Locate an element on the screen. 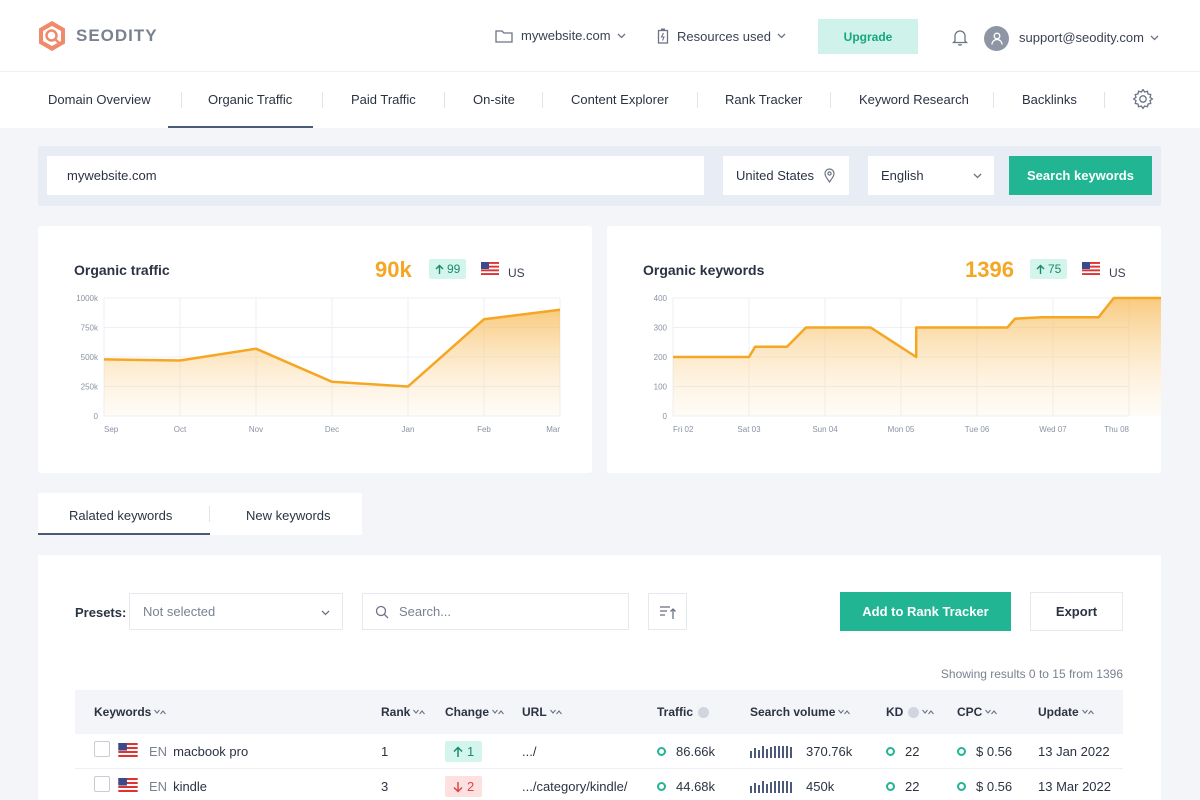 The height and width of the screenshot is (800, 1200). url-link: .../ is located at coordinates (529, 751).